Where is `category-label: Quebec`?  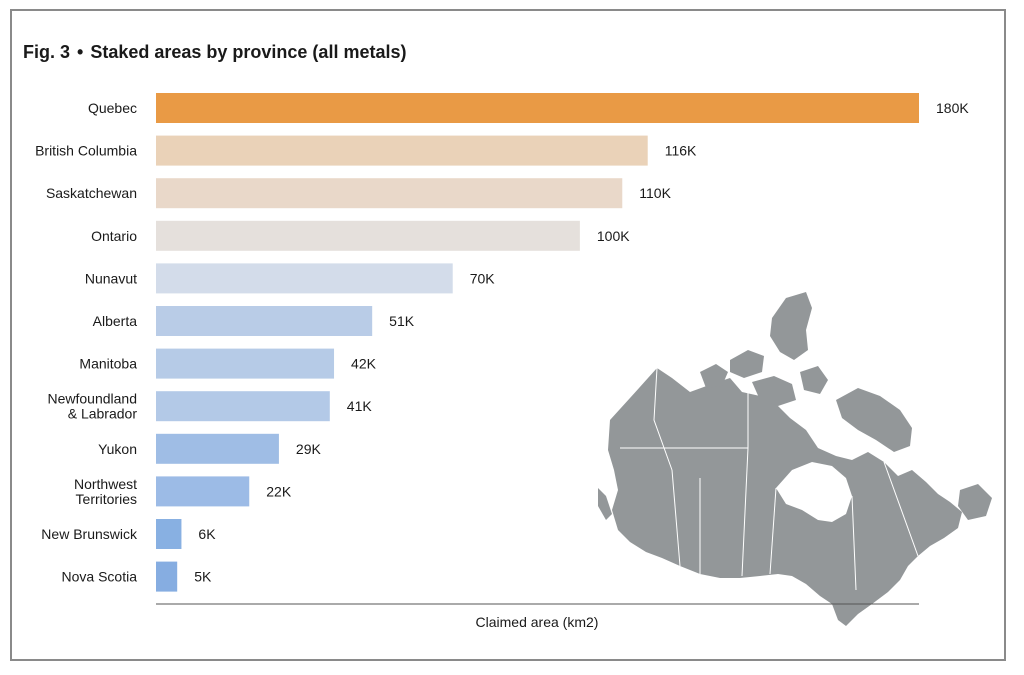 category-label: Quebec is located at coordinates (112, 108).